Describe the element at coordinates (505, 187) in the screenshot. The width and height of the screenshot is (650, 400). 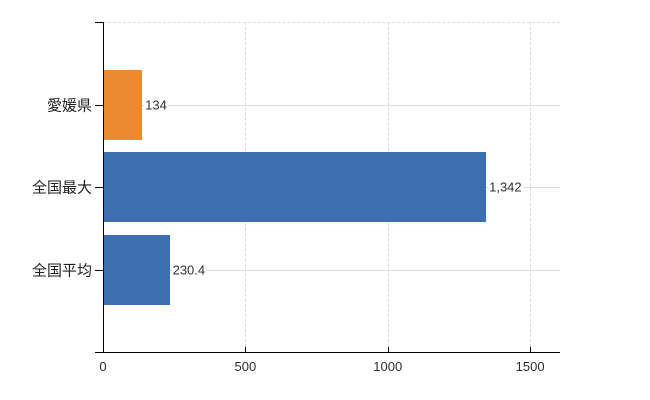
I see `value-label: 1,342` at that location.